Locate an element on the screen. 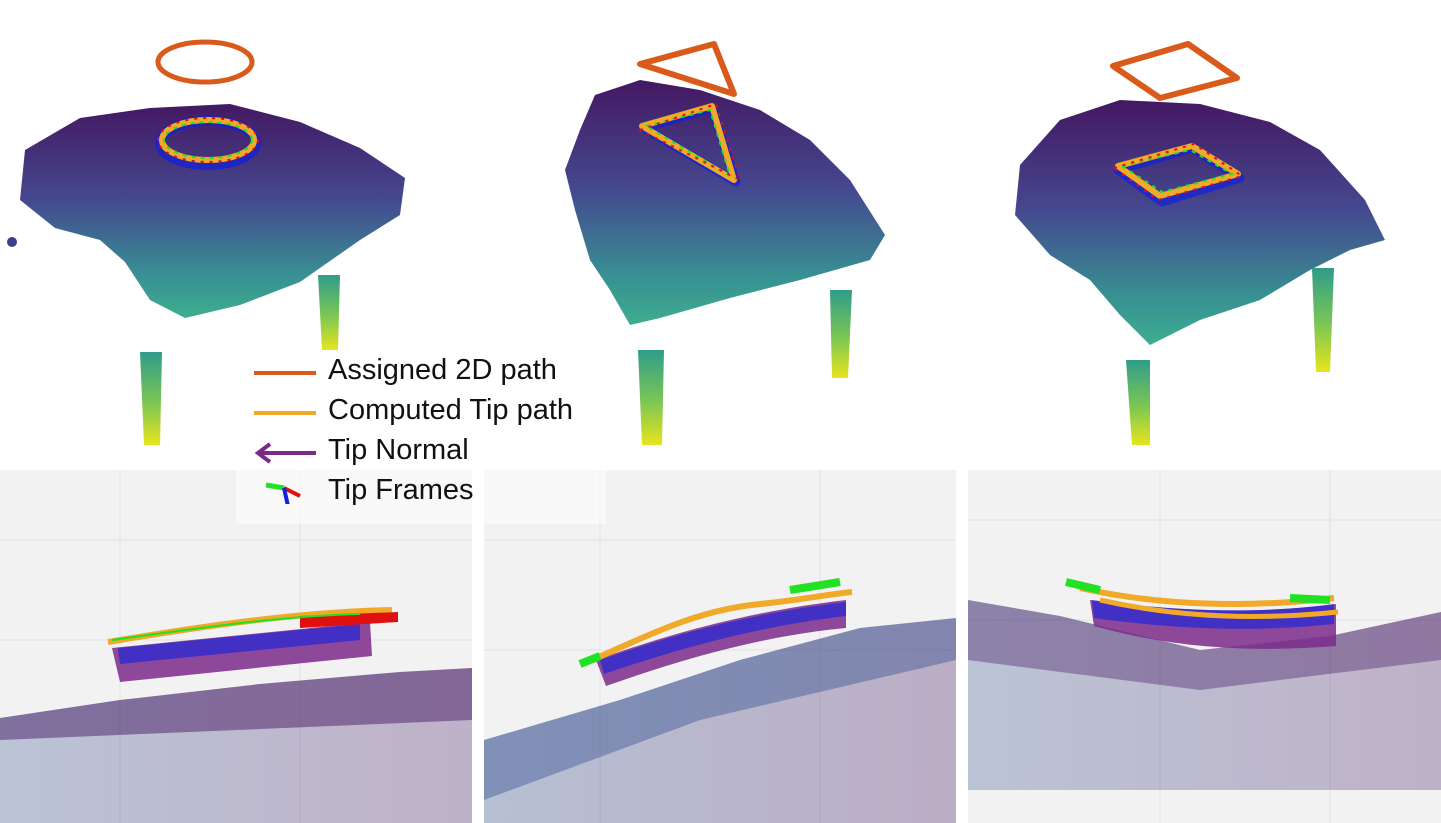 The height and width of the screenshot is (823, 1441). assigned-2d-path-ellipse is located at coordinates (205, 62).